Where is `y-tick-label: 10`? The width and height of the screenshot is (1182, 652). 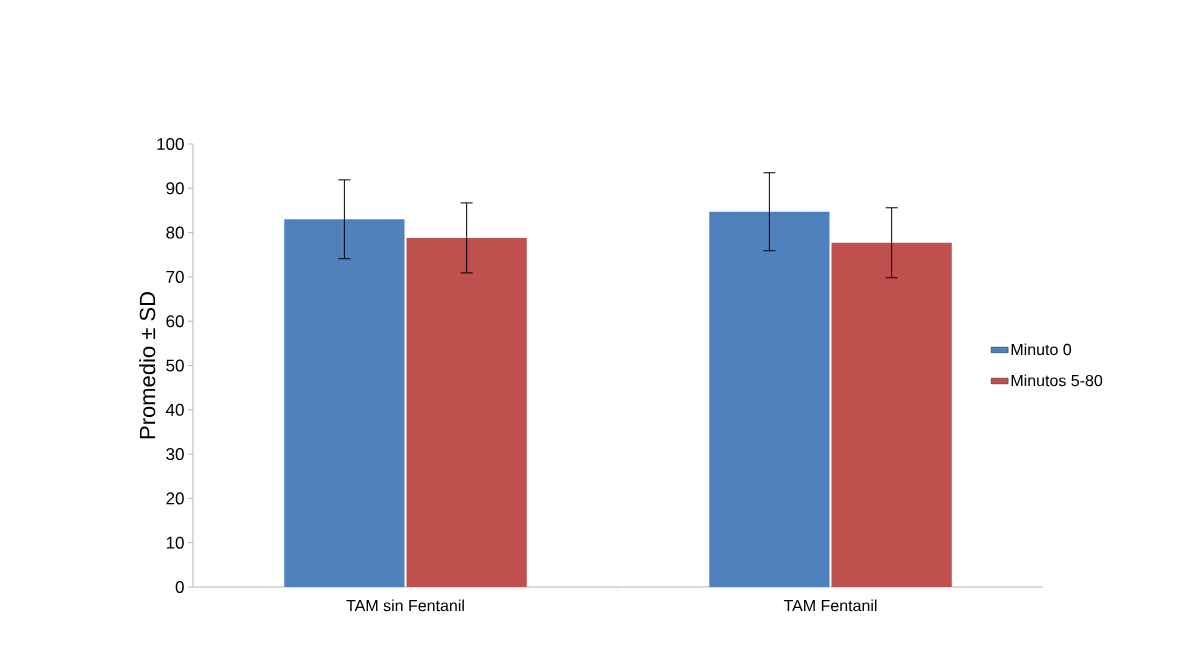 y-tick-label: 10 is located at coordinates (175, 542).